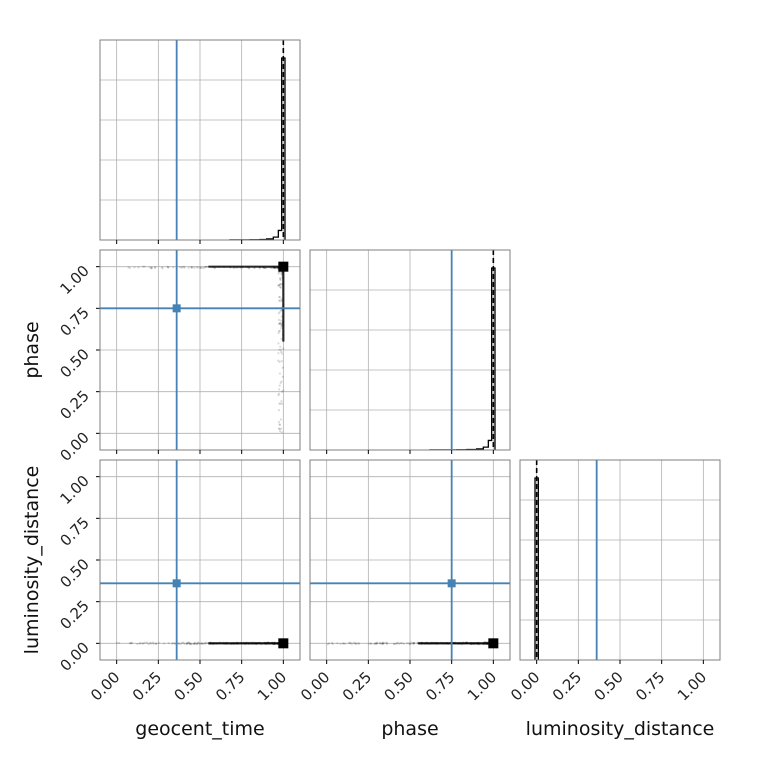 This screenshot has width=760, height=760. I want to click on panel-phase-vs-phase, so click(410, 351).